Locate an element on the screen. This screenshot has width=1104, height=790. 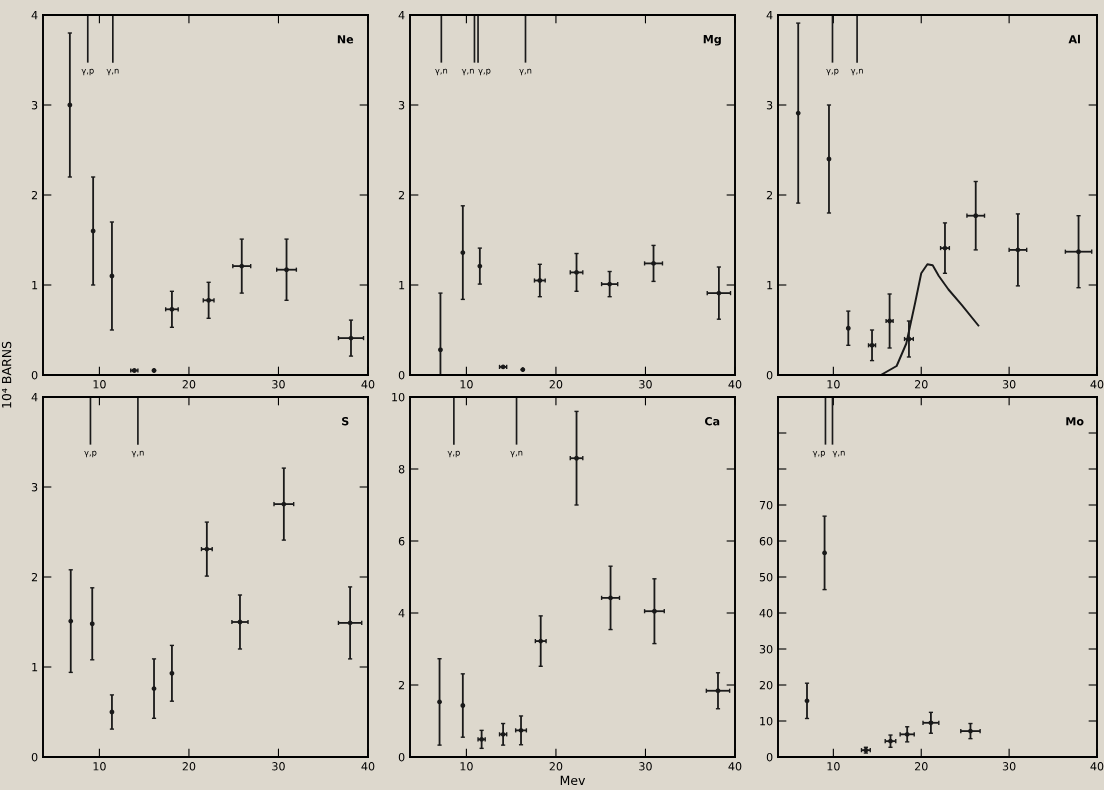
text: S is located at coordinates (345, 421).